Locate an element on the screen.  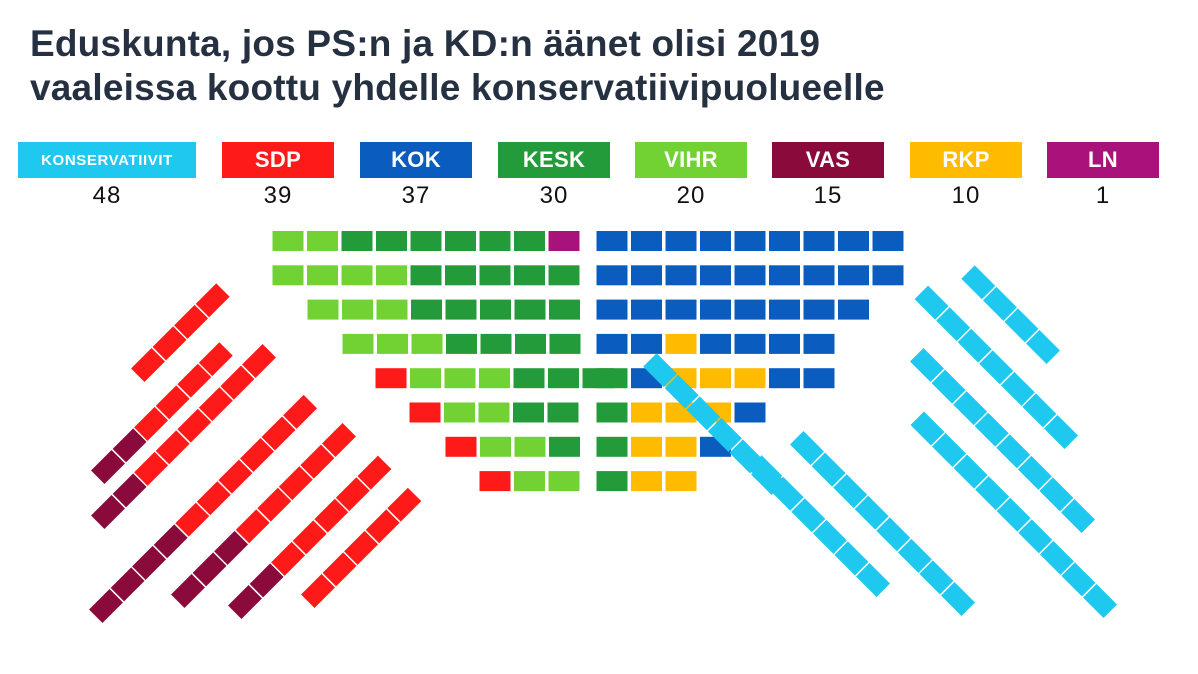
seat-ln is located at coordinates (564, 241).